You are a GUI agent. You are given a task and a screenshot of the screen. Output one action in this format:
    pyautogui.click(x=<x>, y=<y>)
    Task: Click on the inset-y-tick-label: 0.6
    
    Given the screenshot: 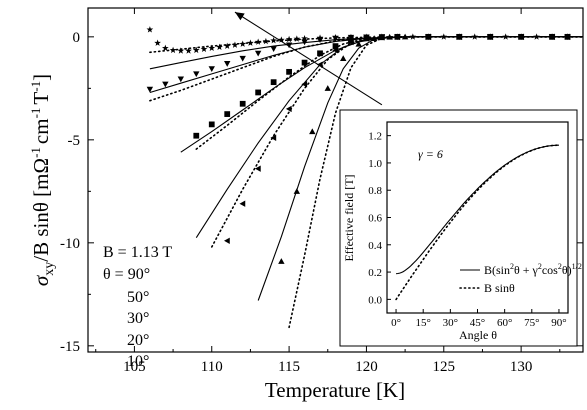 What is the action you would take?
    pyautogui.click(x=375, y=219)
    